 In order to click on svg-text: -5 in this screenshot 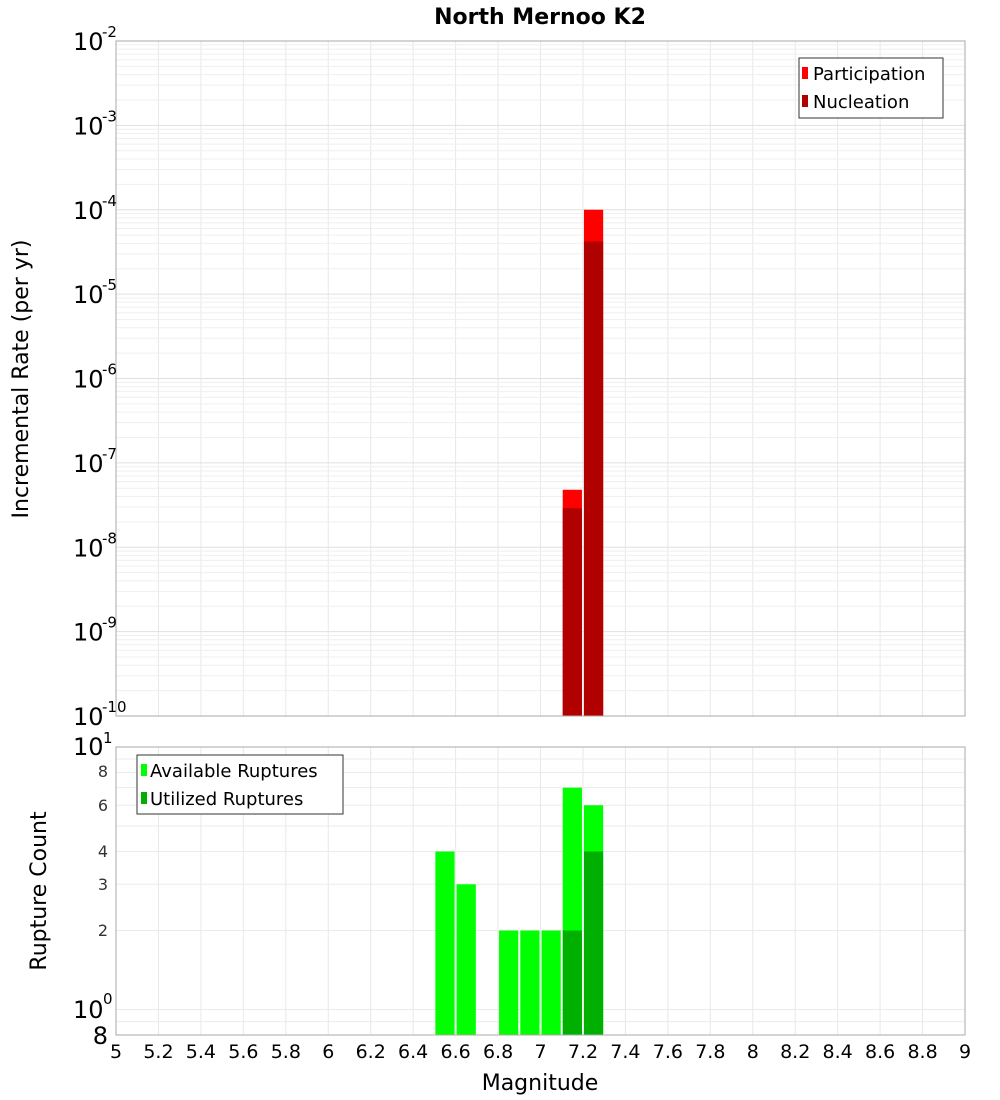, I will do `click(109, 285)`.